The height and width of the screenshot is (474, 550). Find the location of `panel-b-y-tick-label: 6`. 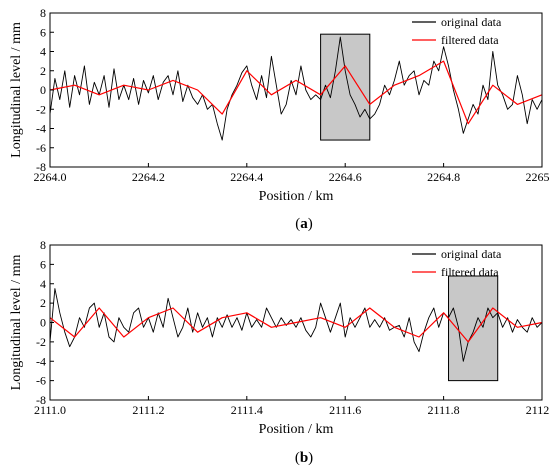

panel-b-y-tick-label: 6 is located at coordinates (43, 264).